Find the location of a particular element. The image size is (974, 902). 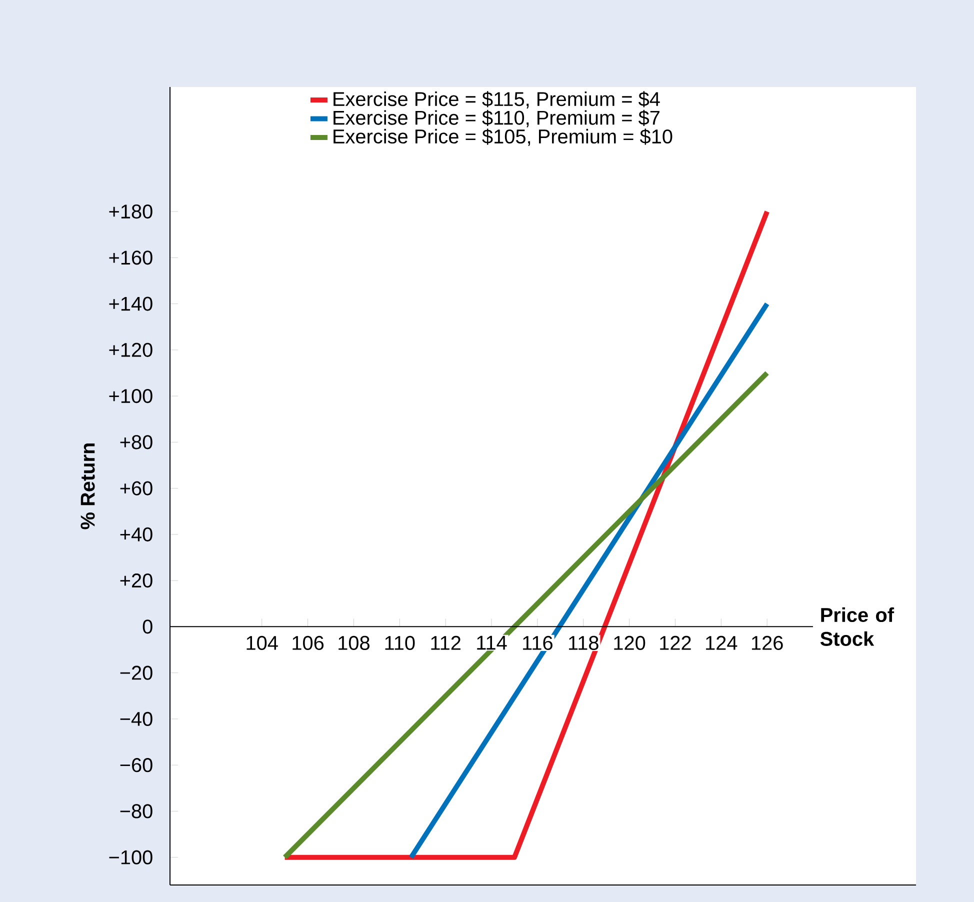

x-tick-label: 126 is located at coordinates (767, 643).